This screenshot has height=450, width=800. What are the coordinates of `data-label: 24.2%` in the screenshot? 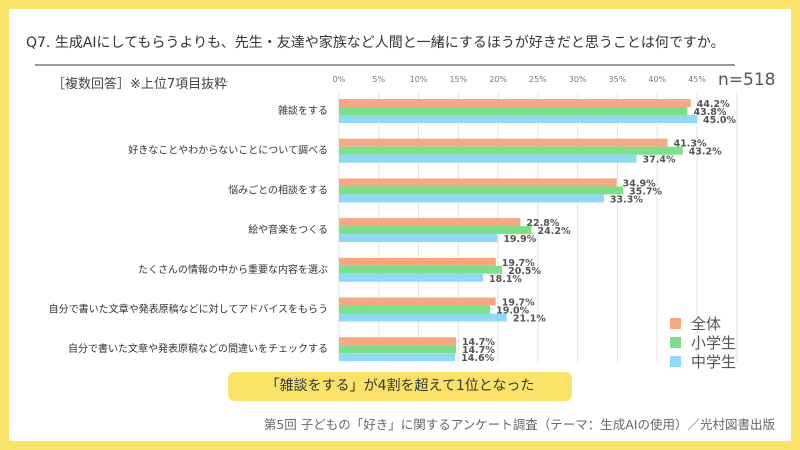 It's located at (554, 231).